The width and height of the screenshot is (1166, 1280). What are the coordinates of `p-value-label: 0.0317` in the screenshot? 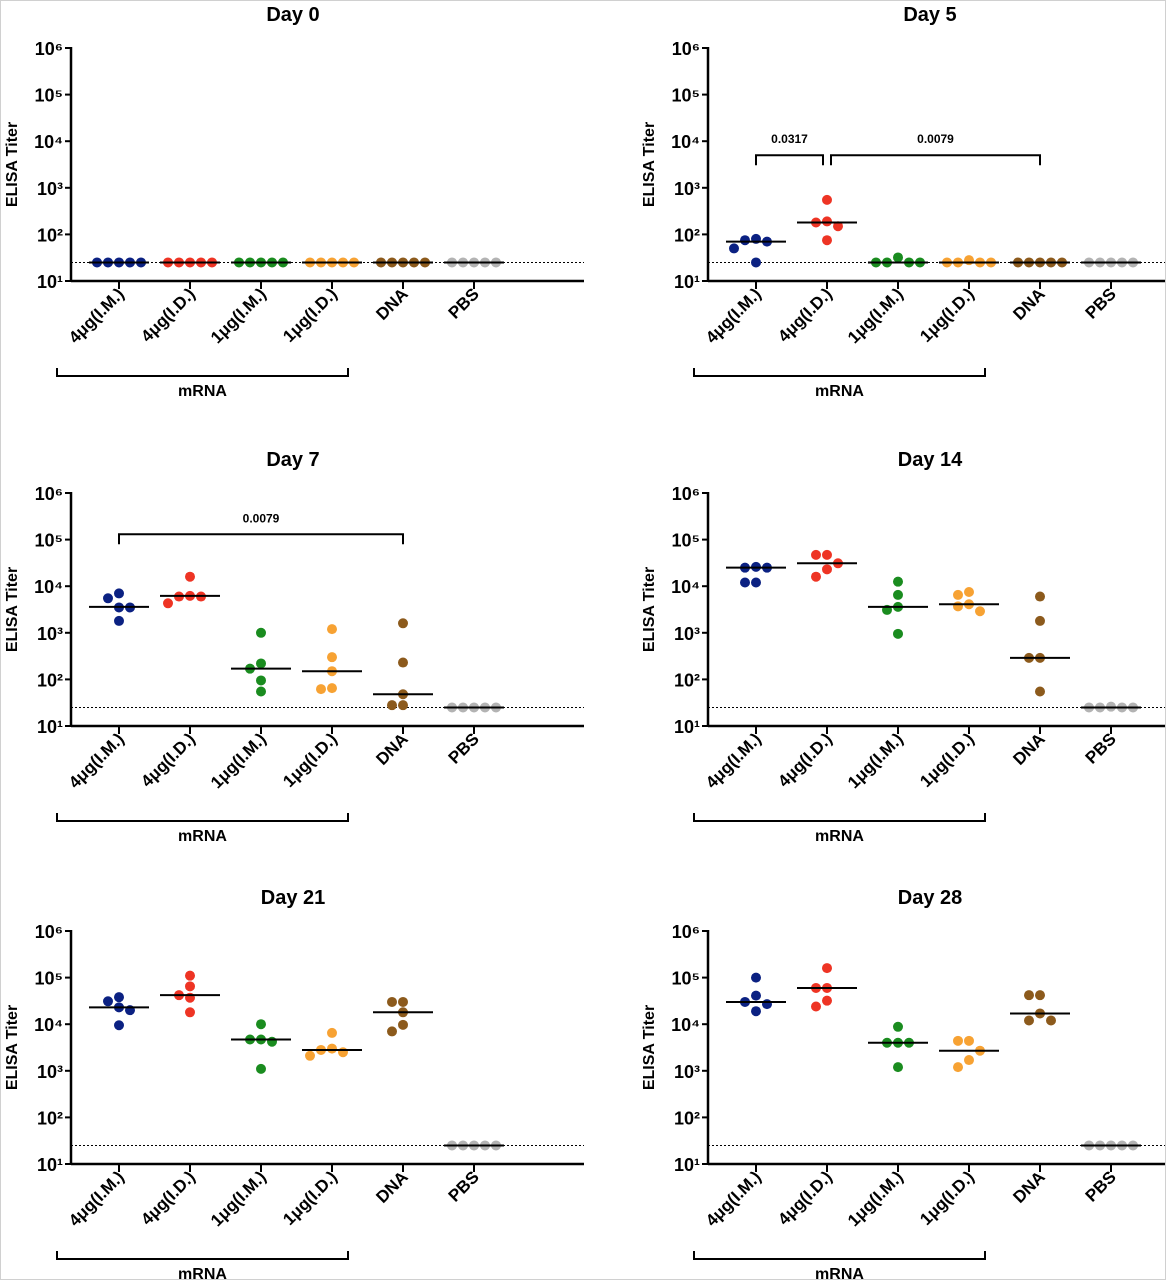 It's located at (789, 139).